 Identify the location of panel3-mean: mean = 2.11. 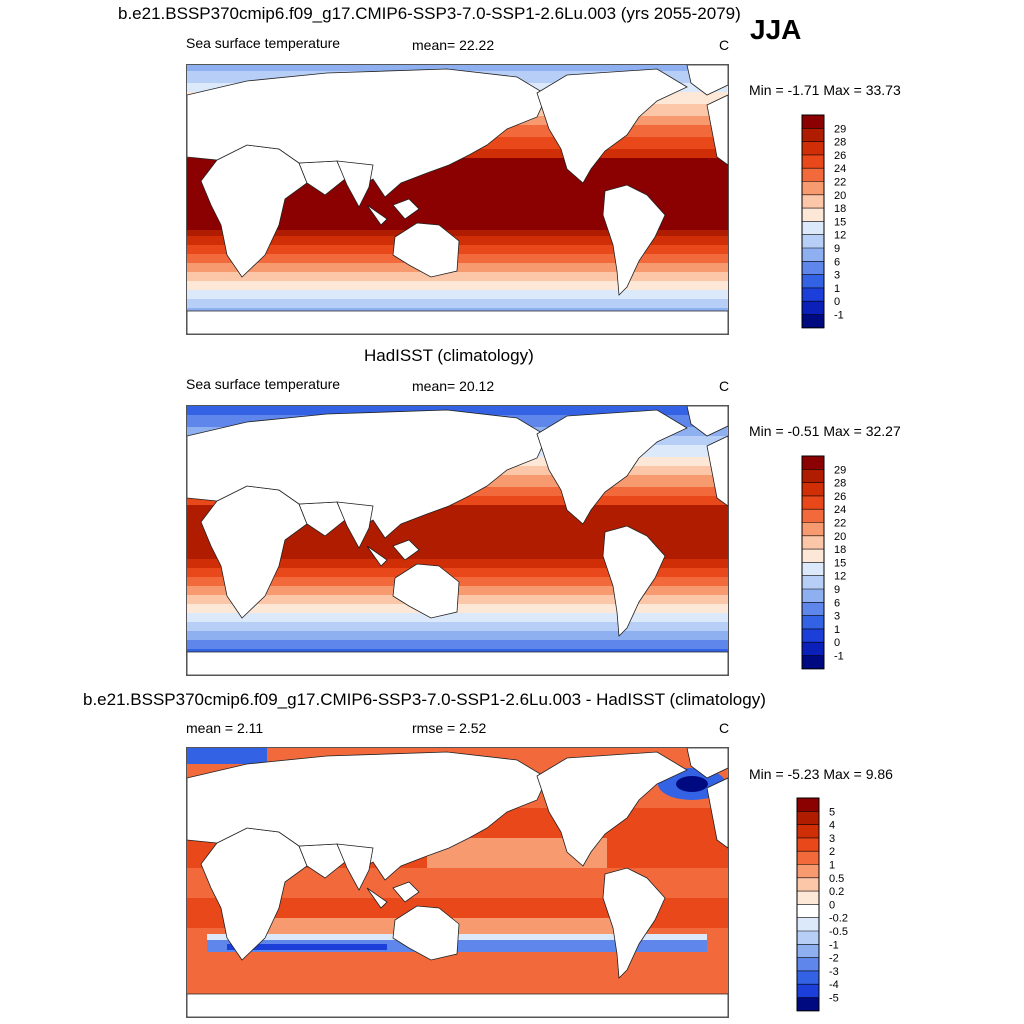
(225, 728).